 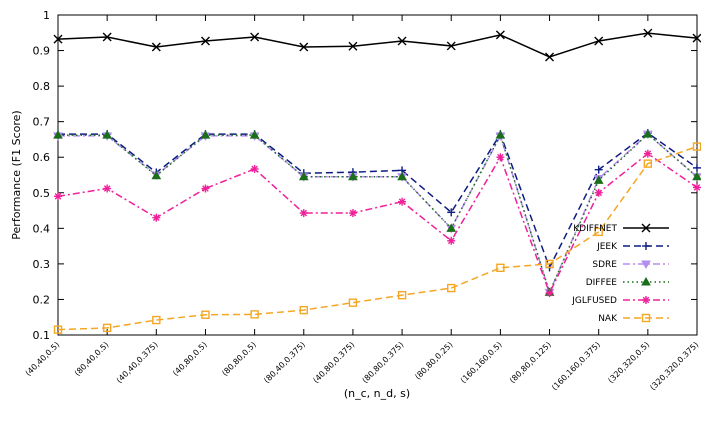 I want to click on y-axis-title: Performance (F1 Score), so click(x=16, y=174).